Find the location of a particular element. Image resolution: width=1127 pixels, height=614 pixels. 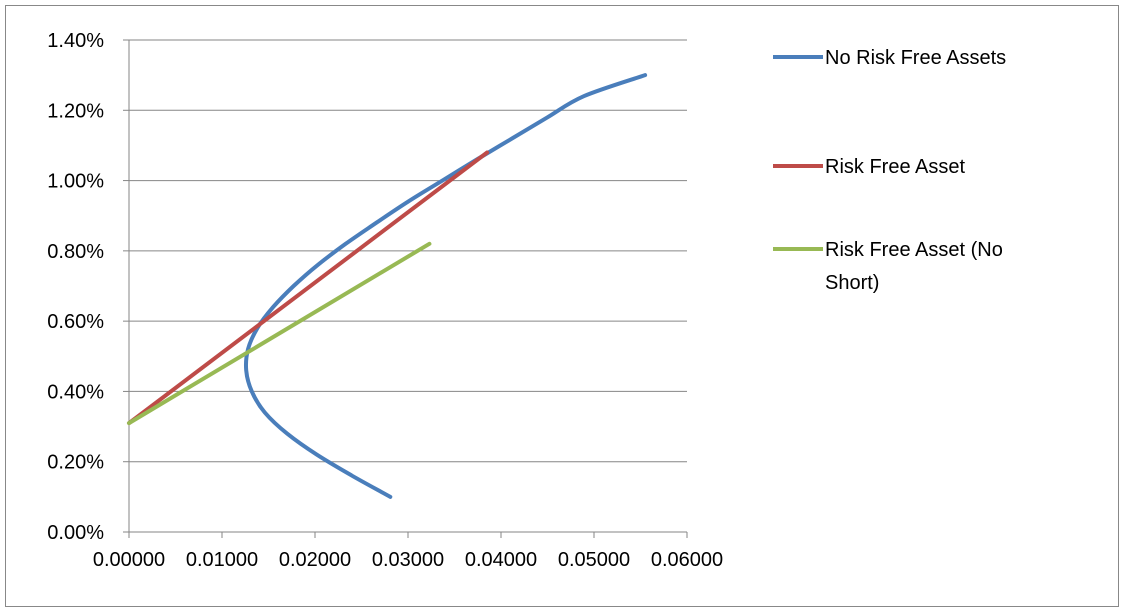

legend-label: Short) is located at coordinates (852, 283).